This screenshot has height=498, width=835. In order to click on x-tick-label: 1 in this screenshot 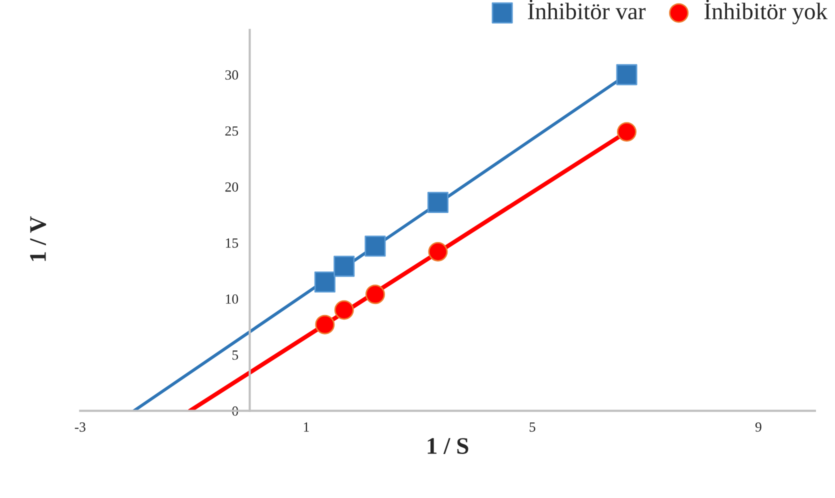, I will do `click(306, 427)`.